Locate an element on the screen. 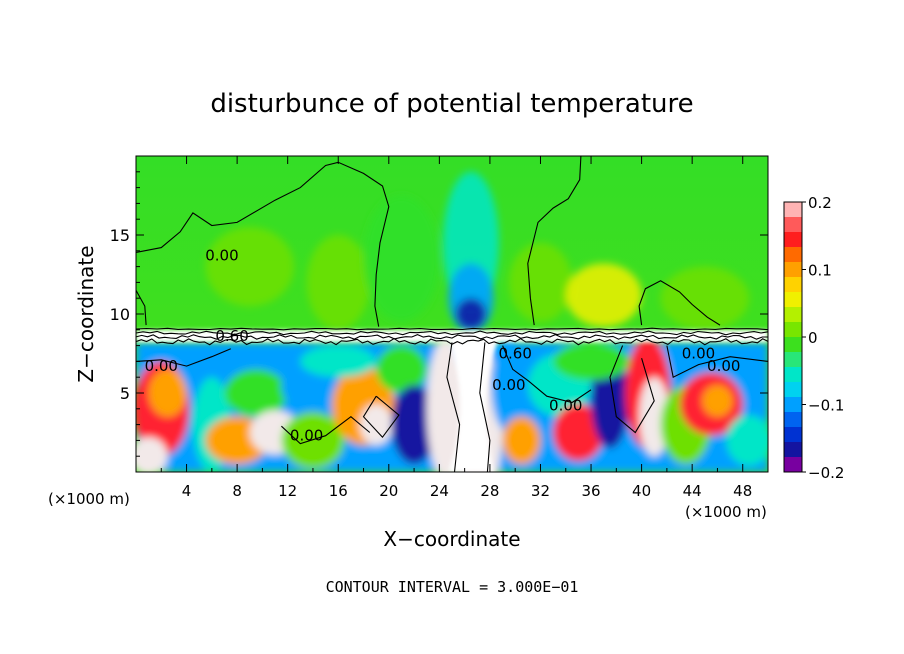 This screenshot has height=654, width=904. x-tick-label: 20 is located at coordinates (388, 491).